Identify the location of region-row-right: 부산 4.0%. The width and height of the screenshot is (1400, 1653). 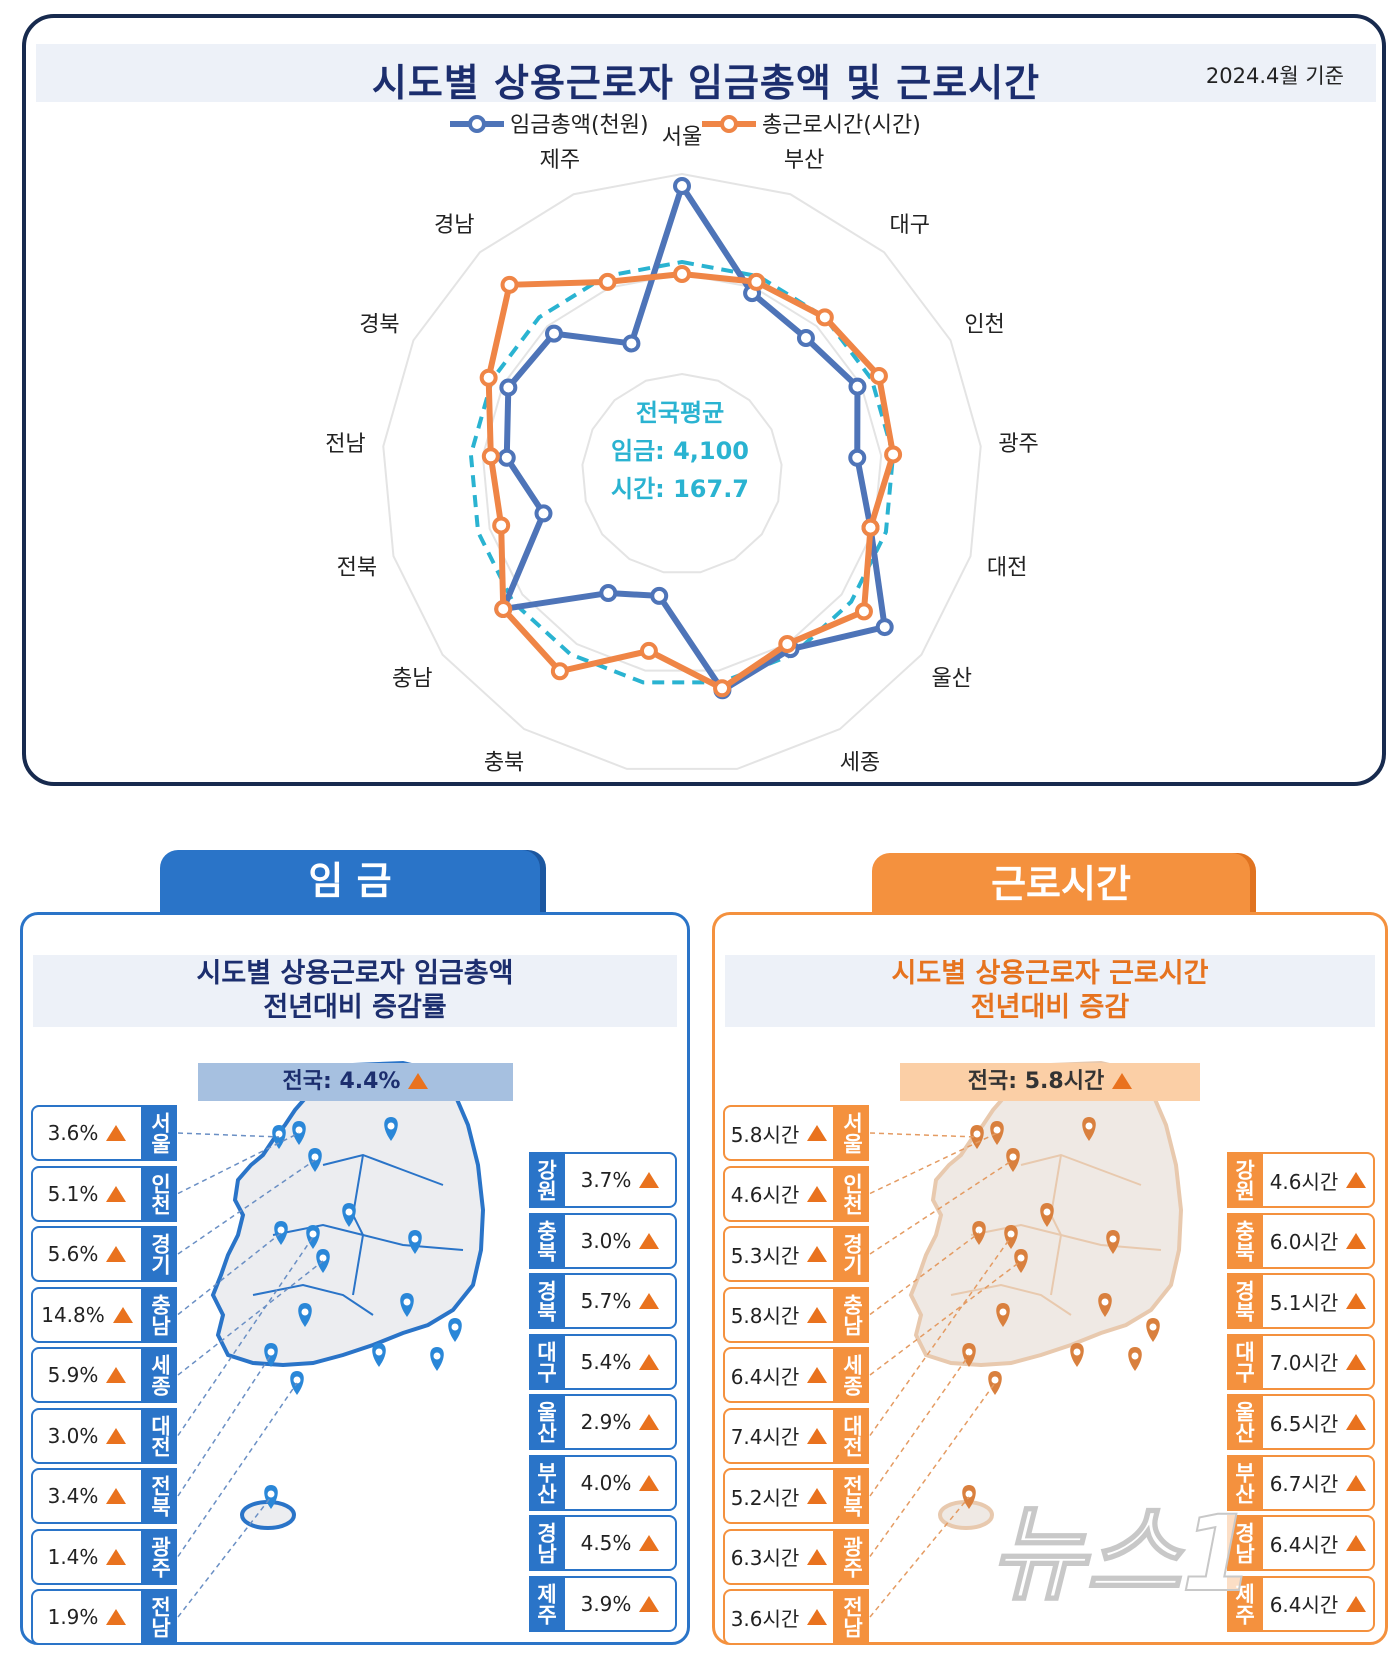
(603, 1482).